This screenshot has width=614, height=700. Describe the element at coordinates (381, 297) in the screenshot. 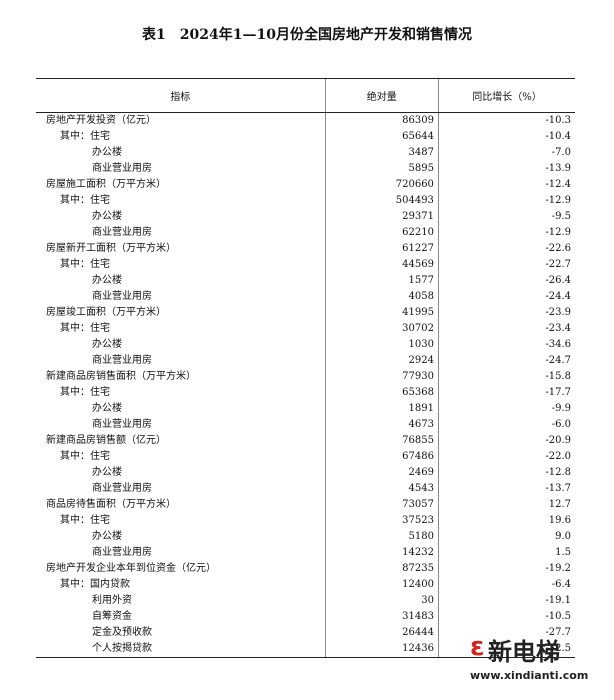

I see `absolute-value: 4058` at that location.